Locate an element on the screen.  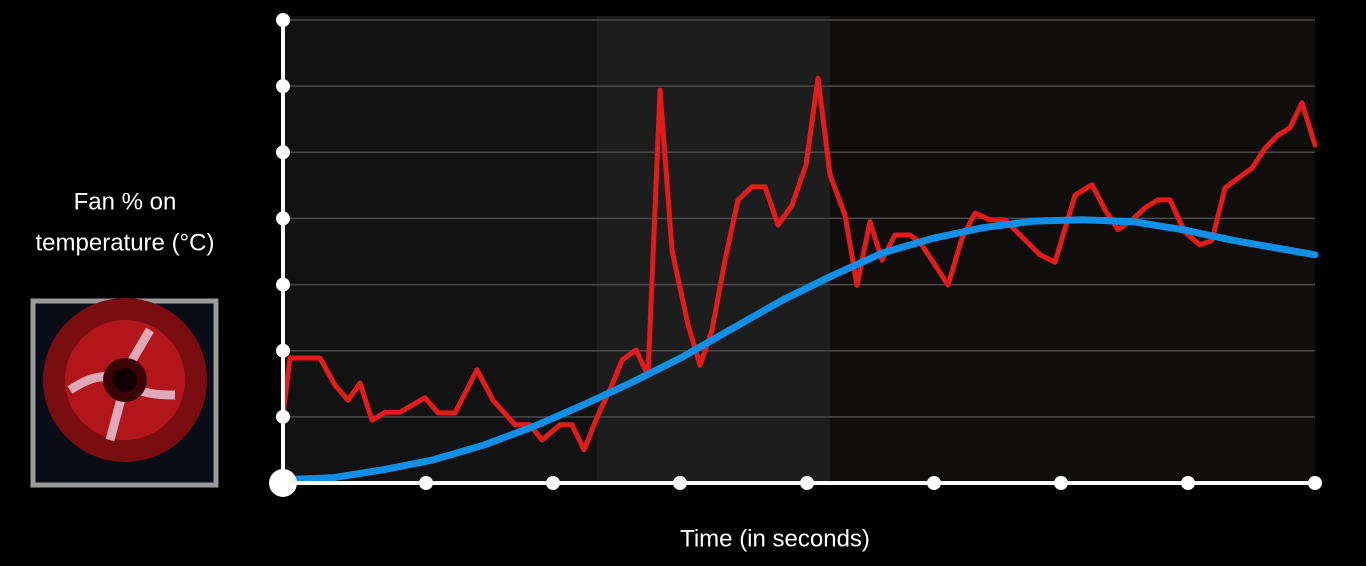
y-label-line: Fan % on is located at coordinates (125, 201).